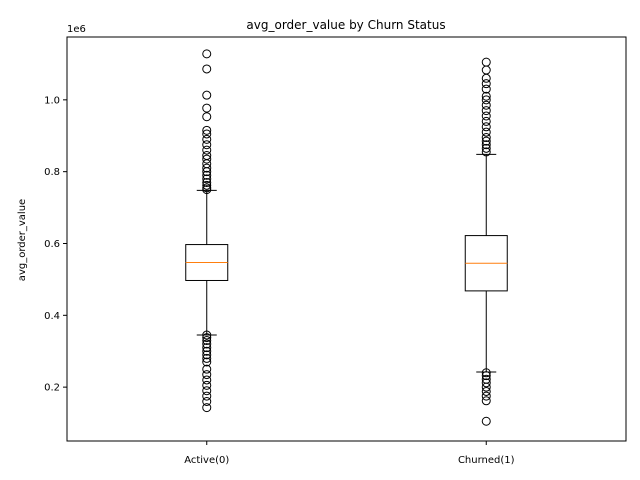 This screenshot has height=480, width=640. I want to click on y-tick-label: 1.0, so click(52, 100).